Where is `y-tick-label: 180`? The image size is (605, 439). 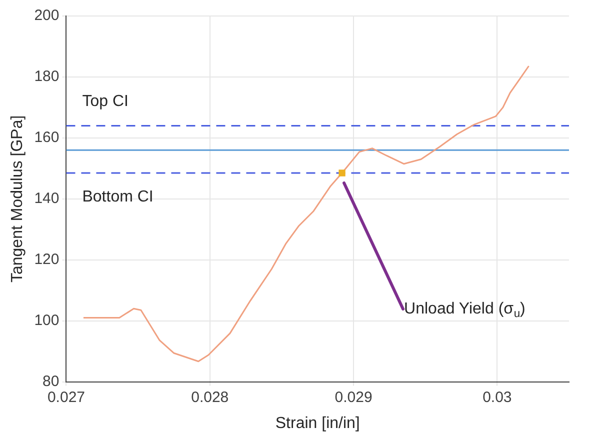
y-tick-label: 180 is located at coordinates (47, 77).